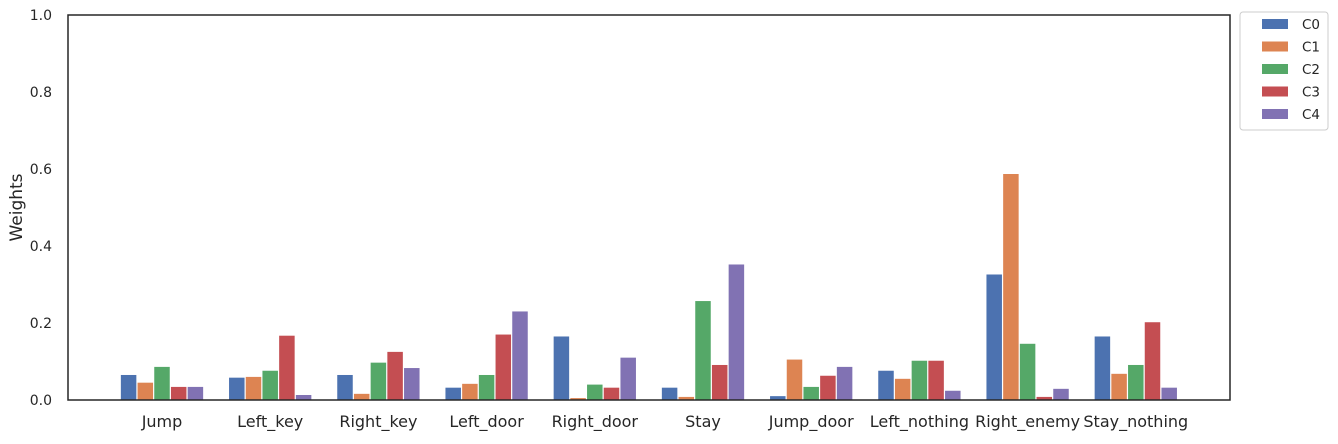  Describe the element at coordinates (778, 398) in the screenshot. I see `bar-c0-jump-door` at that location.